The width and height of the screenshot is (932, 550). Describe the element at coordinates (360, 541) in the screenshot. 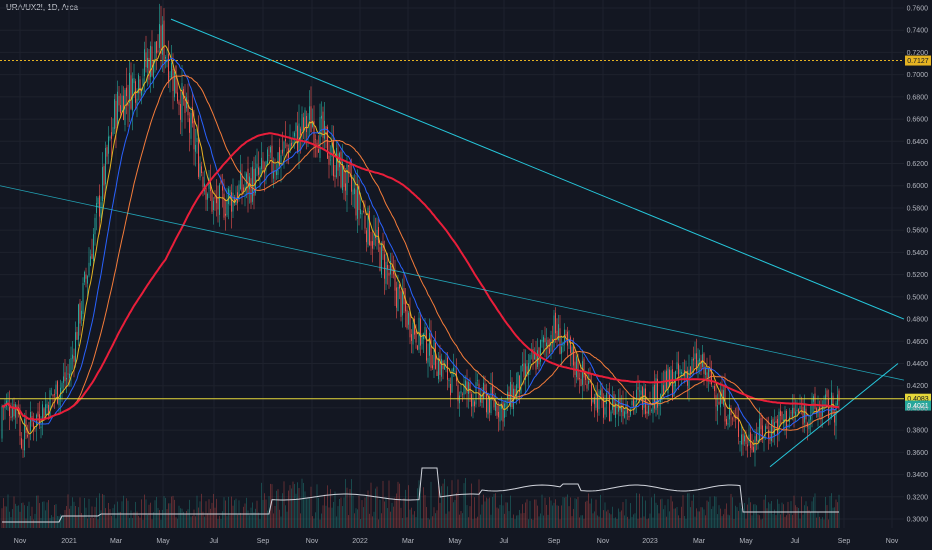

I see `x-tick-label: 2022` at that location.